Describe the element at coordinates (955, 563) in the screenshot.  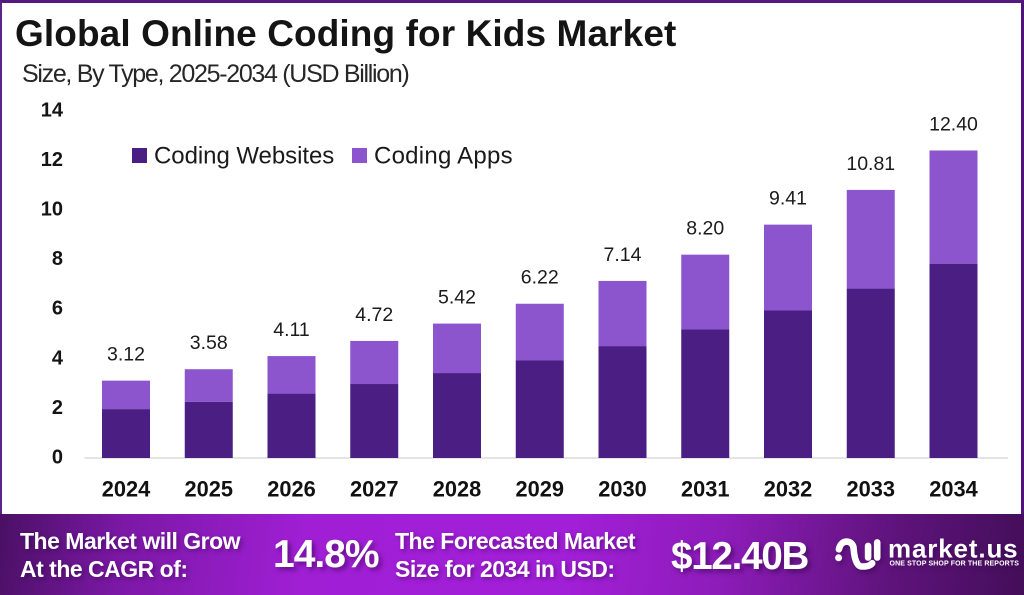
I see `svg-text: ONE STOP SHOP FOR THE REPORTS` at that location.